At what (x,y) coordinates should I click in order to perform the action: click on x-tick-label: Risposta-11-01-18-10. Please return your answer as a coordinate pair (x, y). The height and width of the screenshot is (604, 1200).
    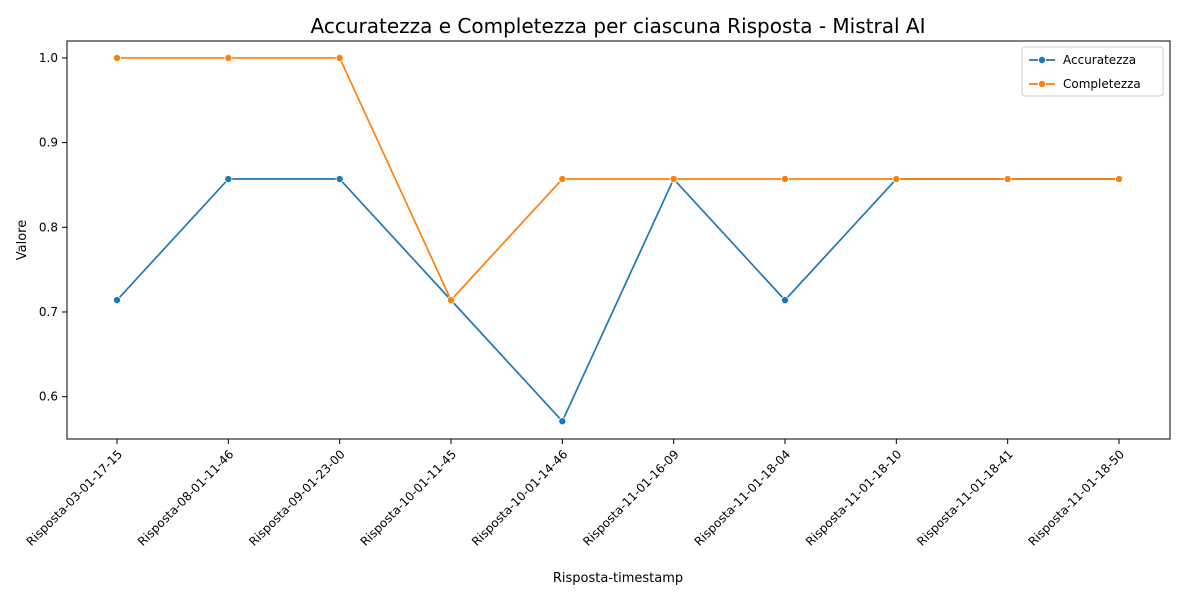
    Looking at the image, I should click on (854, 498).